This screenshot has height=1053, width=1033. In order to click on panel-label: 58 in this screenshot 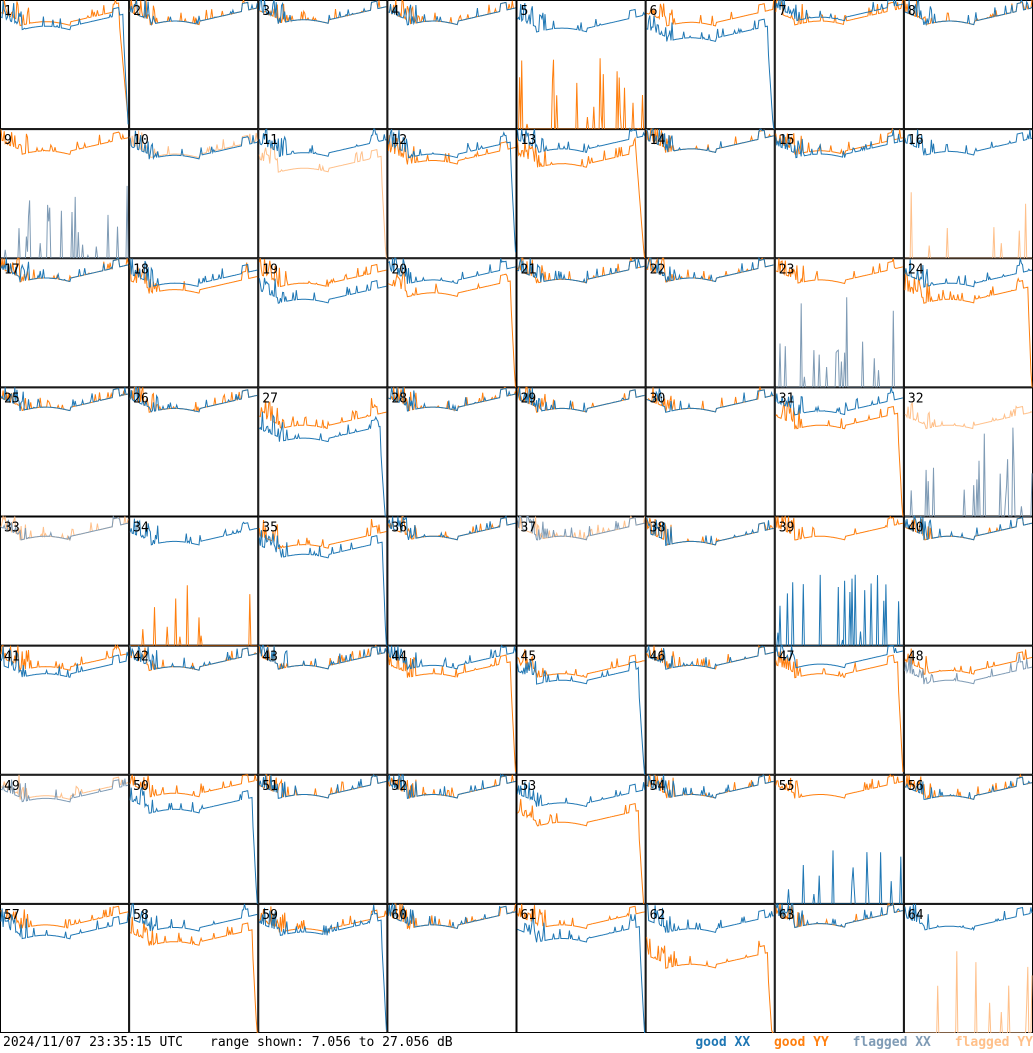, I will do `click(141, 915)`.